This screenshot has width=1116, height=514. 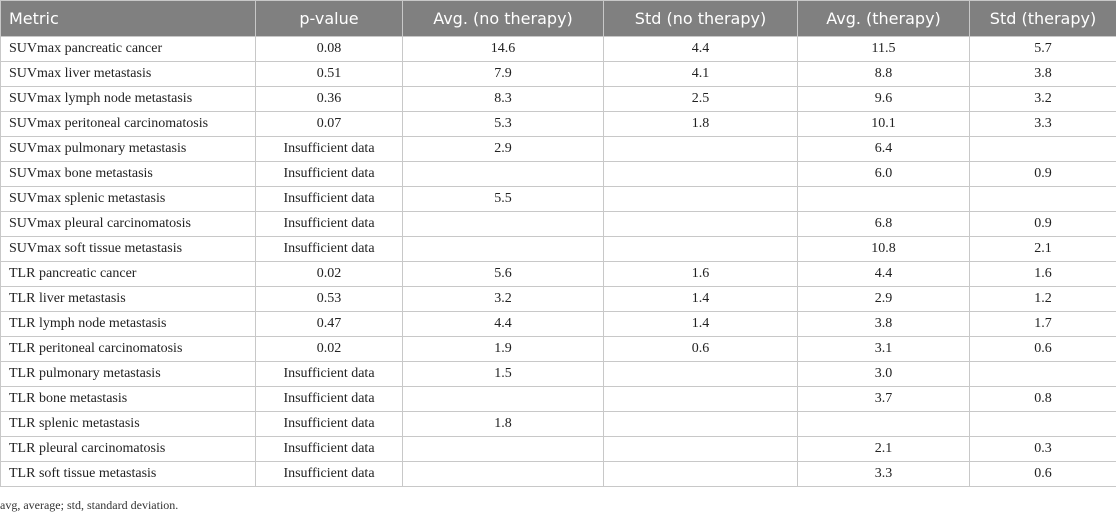 What do you see at coordinates (883, 174) in the screenshot?
I see `table-cell: 6.0` at bounding box center [883, 174].